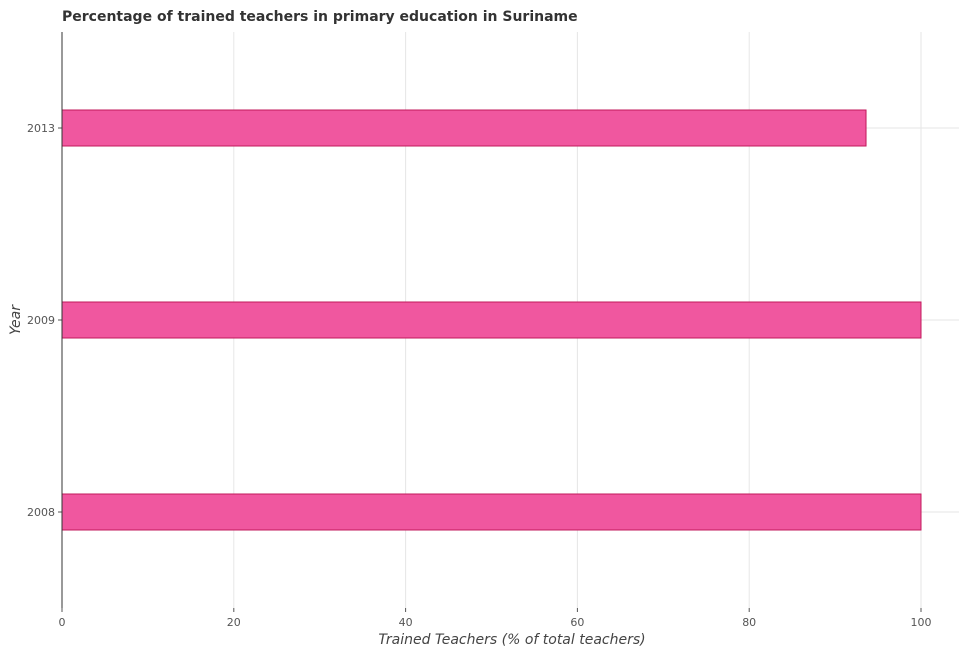 The height and width of the screenshot is (650, 964). What do you see at coordinates (511, 640) in the screenshot?
I see `x-axis-title: Trained Teachers (% of total teachers)` at bounding box center [511, 640].